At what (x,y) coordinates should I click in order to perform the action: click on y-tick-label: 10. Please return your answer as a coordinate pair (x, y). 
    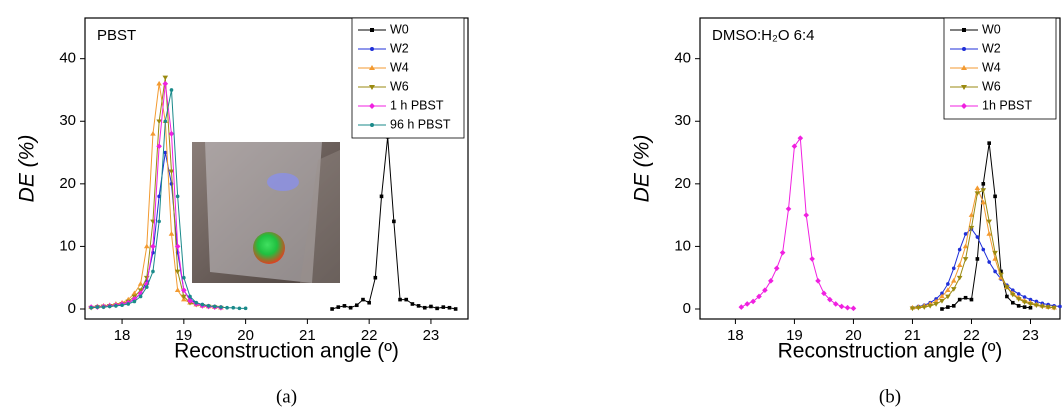
    Looking at the image, I should click on (67, 245).